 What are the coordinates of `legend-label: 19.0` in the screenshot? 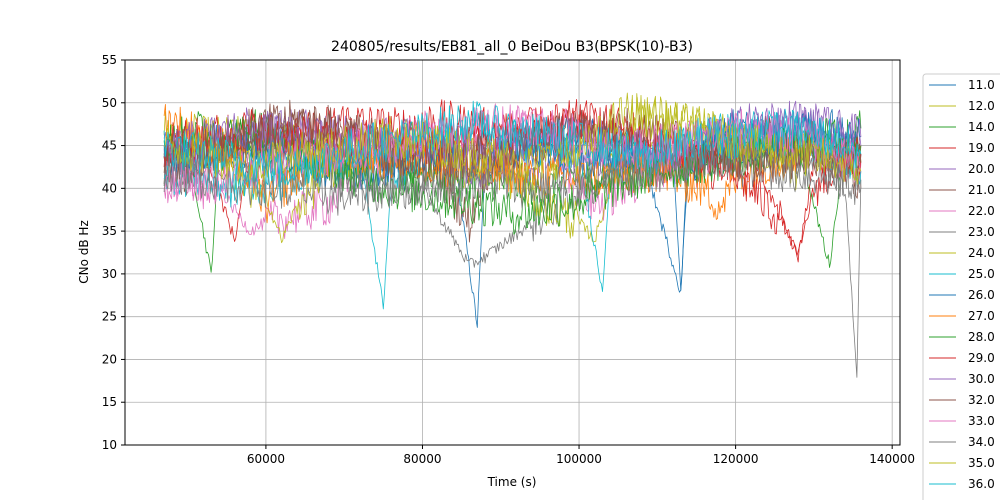 It's located at (981, 148).